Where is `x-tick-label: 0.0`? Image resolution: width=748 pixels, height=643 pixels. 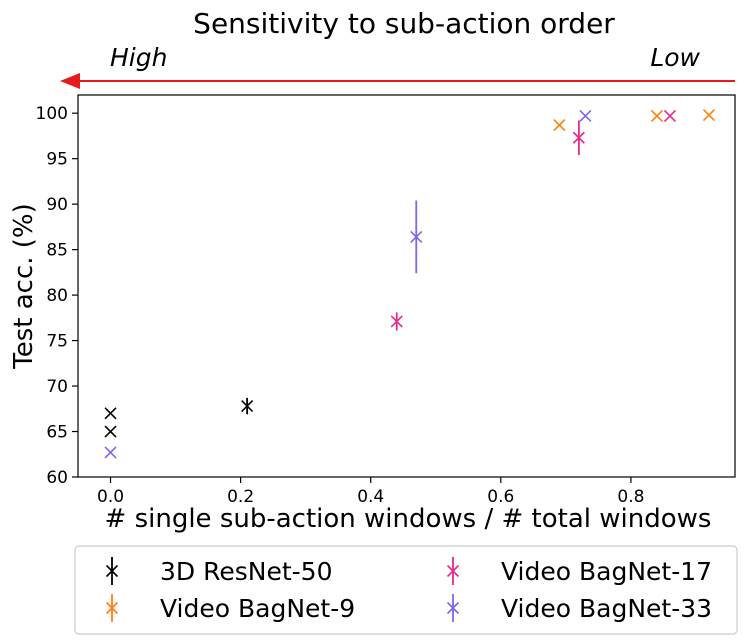 x-tick-label: 0.0 is located at coordinates (110, 497).